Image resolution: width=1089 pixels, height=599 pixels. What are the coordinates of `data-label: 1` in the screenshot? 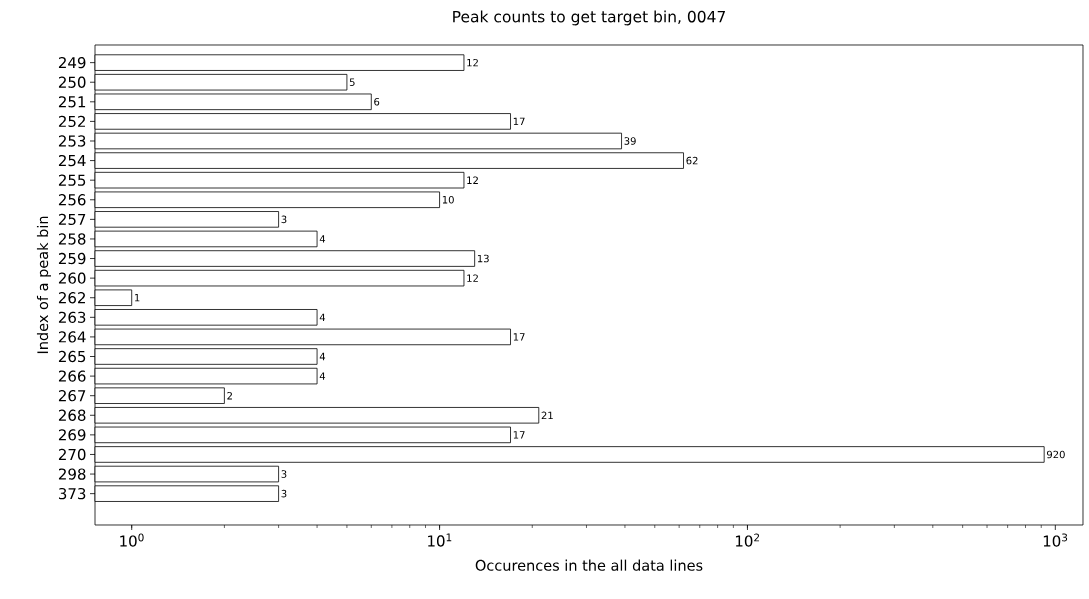 It's located at (137, 298).